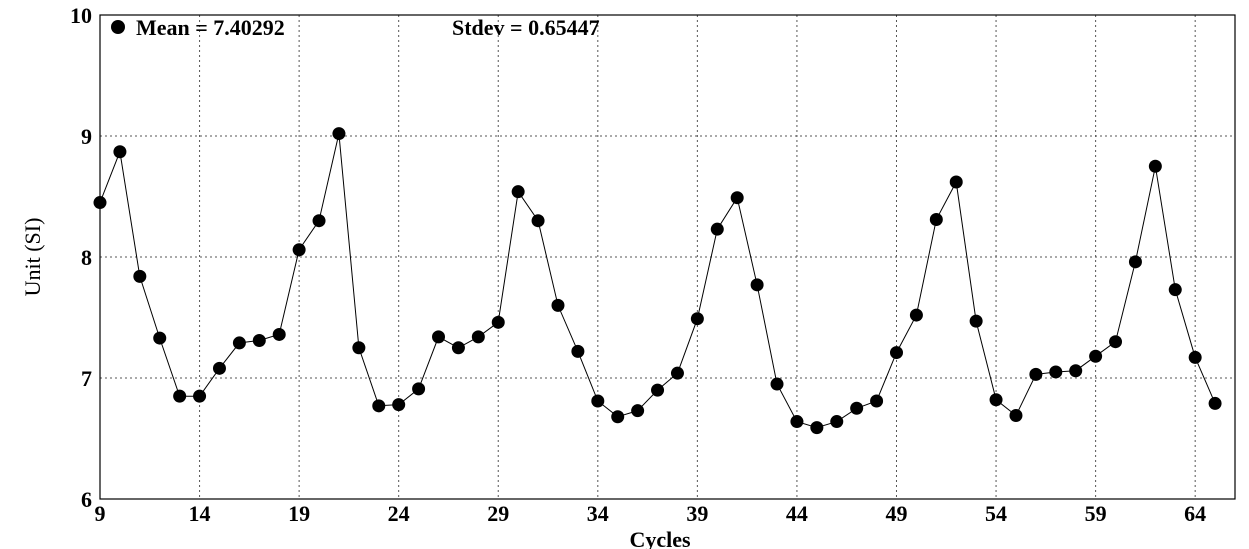  What do you see at coordinates (81, 15) in the screenshot?
I see `y-tick-label: 10` at bounding box center [81, 15].